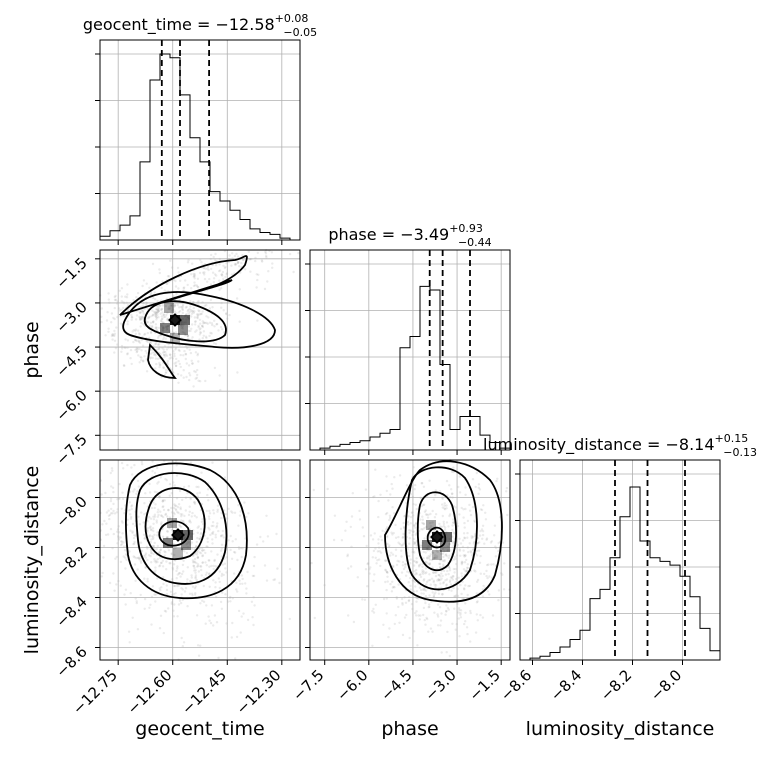 Image resolution: width=760 pixels, height=760 pixels. What do you see at coordinates (620, 560) in the screenshot?
I see `grid-luminosity_distance` at bounding box center [620, 560].